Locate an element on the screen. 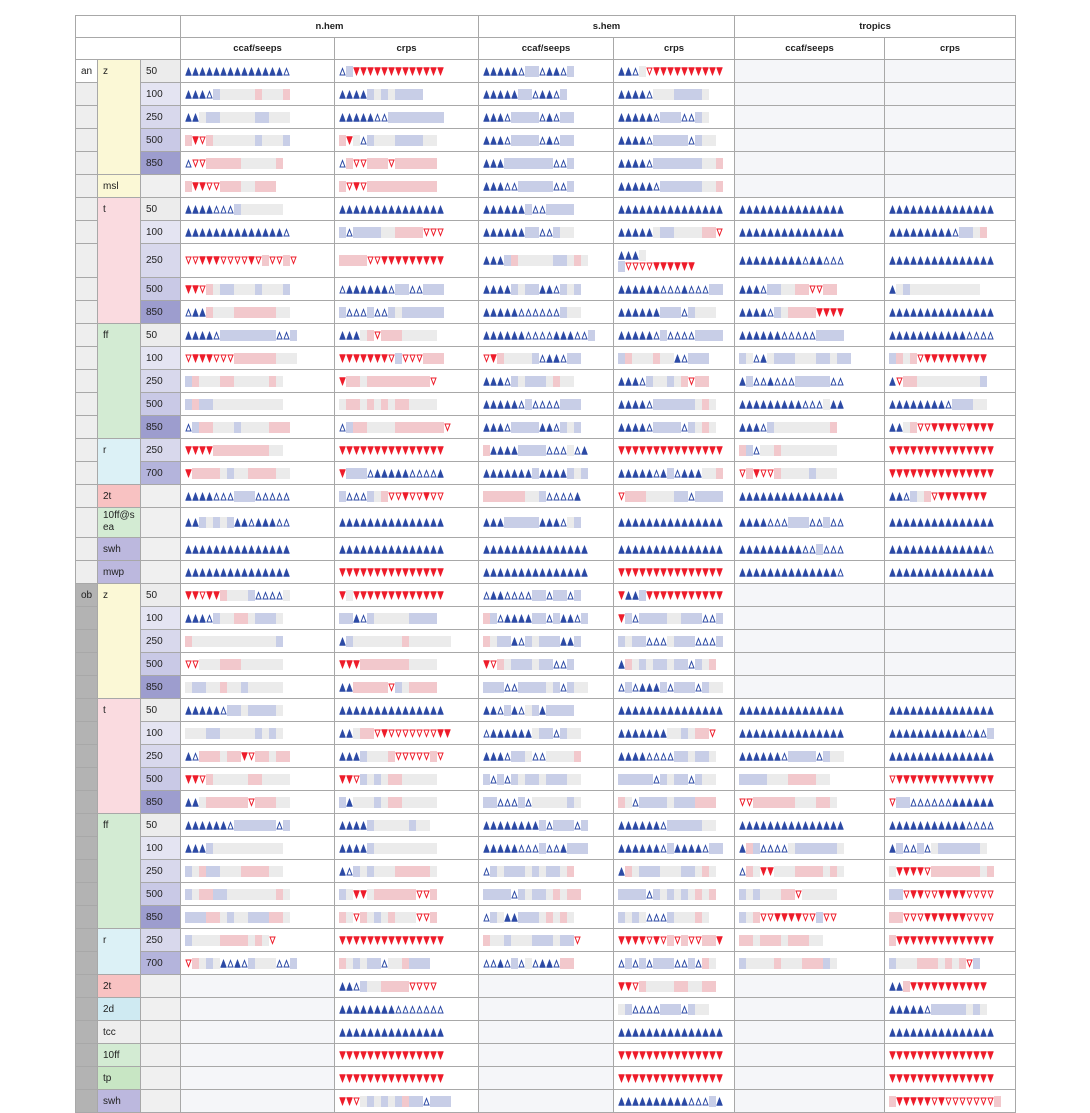 The image size is (1090, 1113). open-down-triangle-icon is located at coordinates (391, 733).